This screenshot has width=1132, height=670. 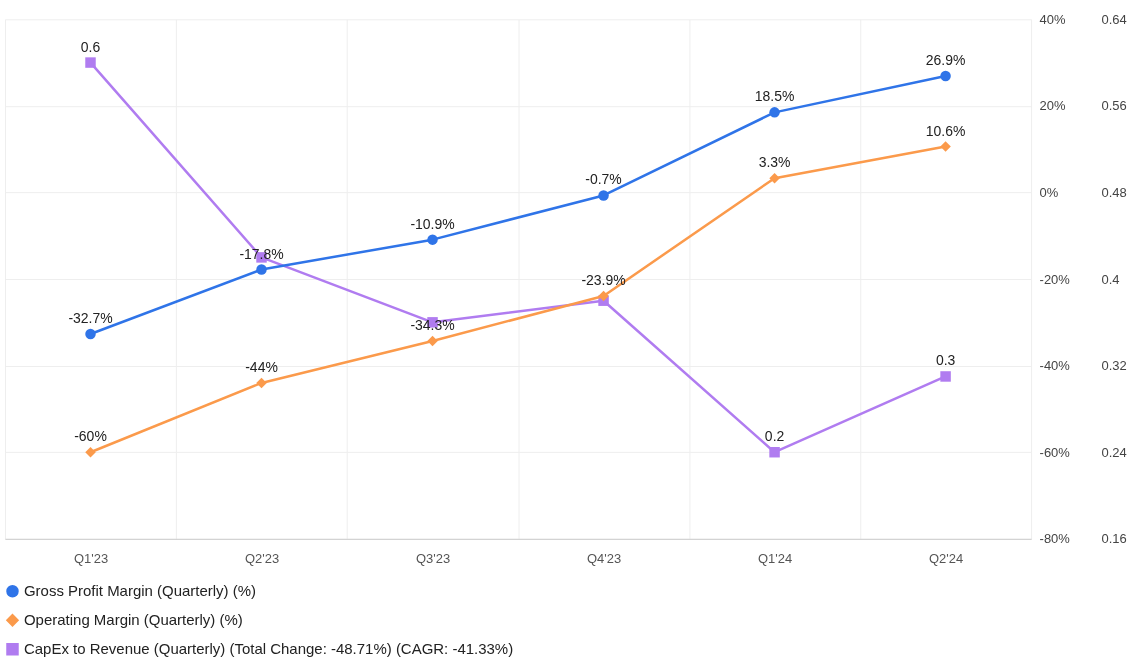 I want to click on data-label: 3.3%, so click(x=774, y=162).